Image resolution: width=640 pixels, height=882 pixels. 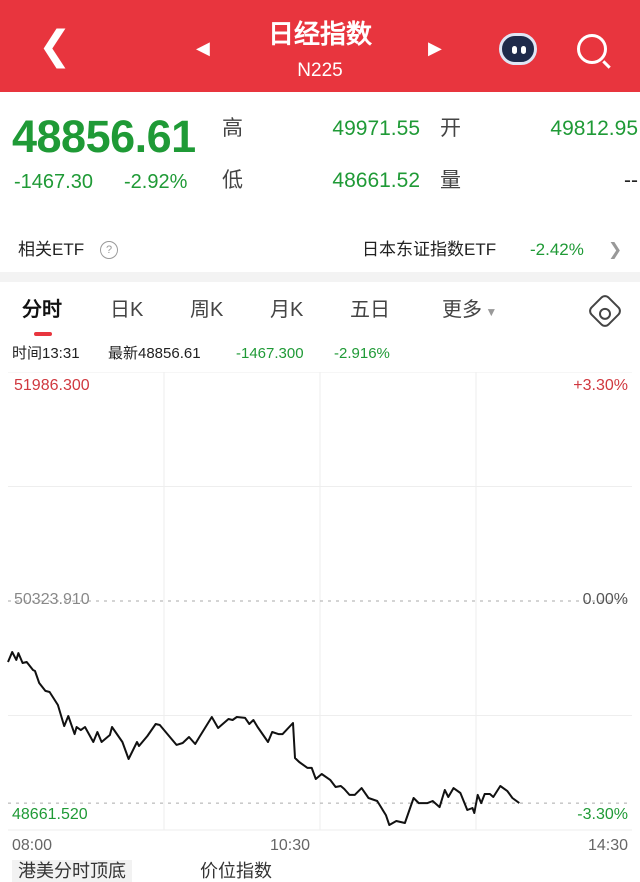 I want to click on x-tick-1030: 10:30, so click(x=290, y=845).